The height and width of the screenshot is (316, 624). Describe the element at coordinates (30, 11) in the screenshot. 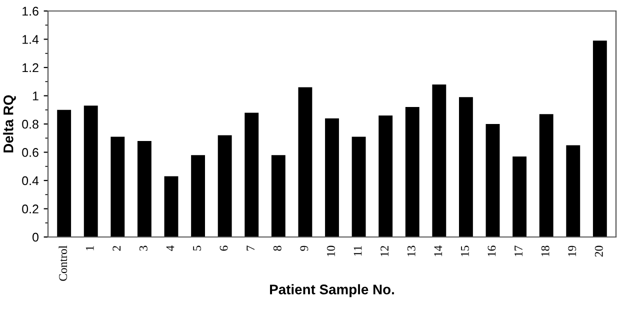

I see `y-tick-label: 1.6` at that location.